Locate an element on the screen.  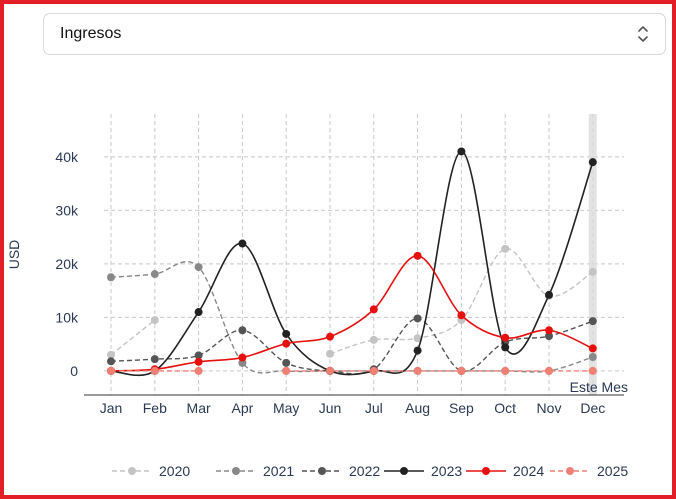
x-tick-label: May is located at coordinates (286, 408).